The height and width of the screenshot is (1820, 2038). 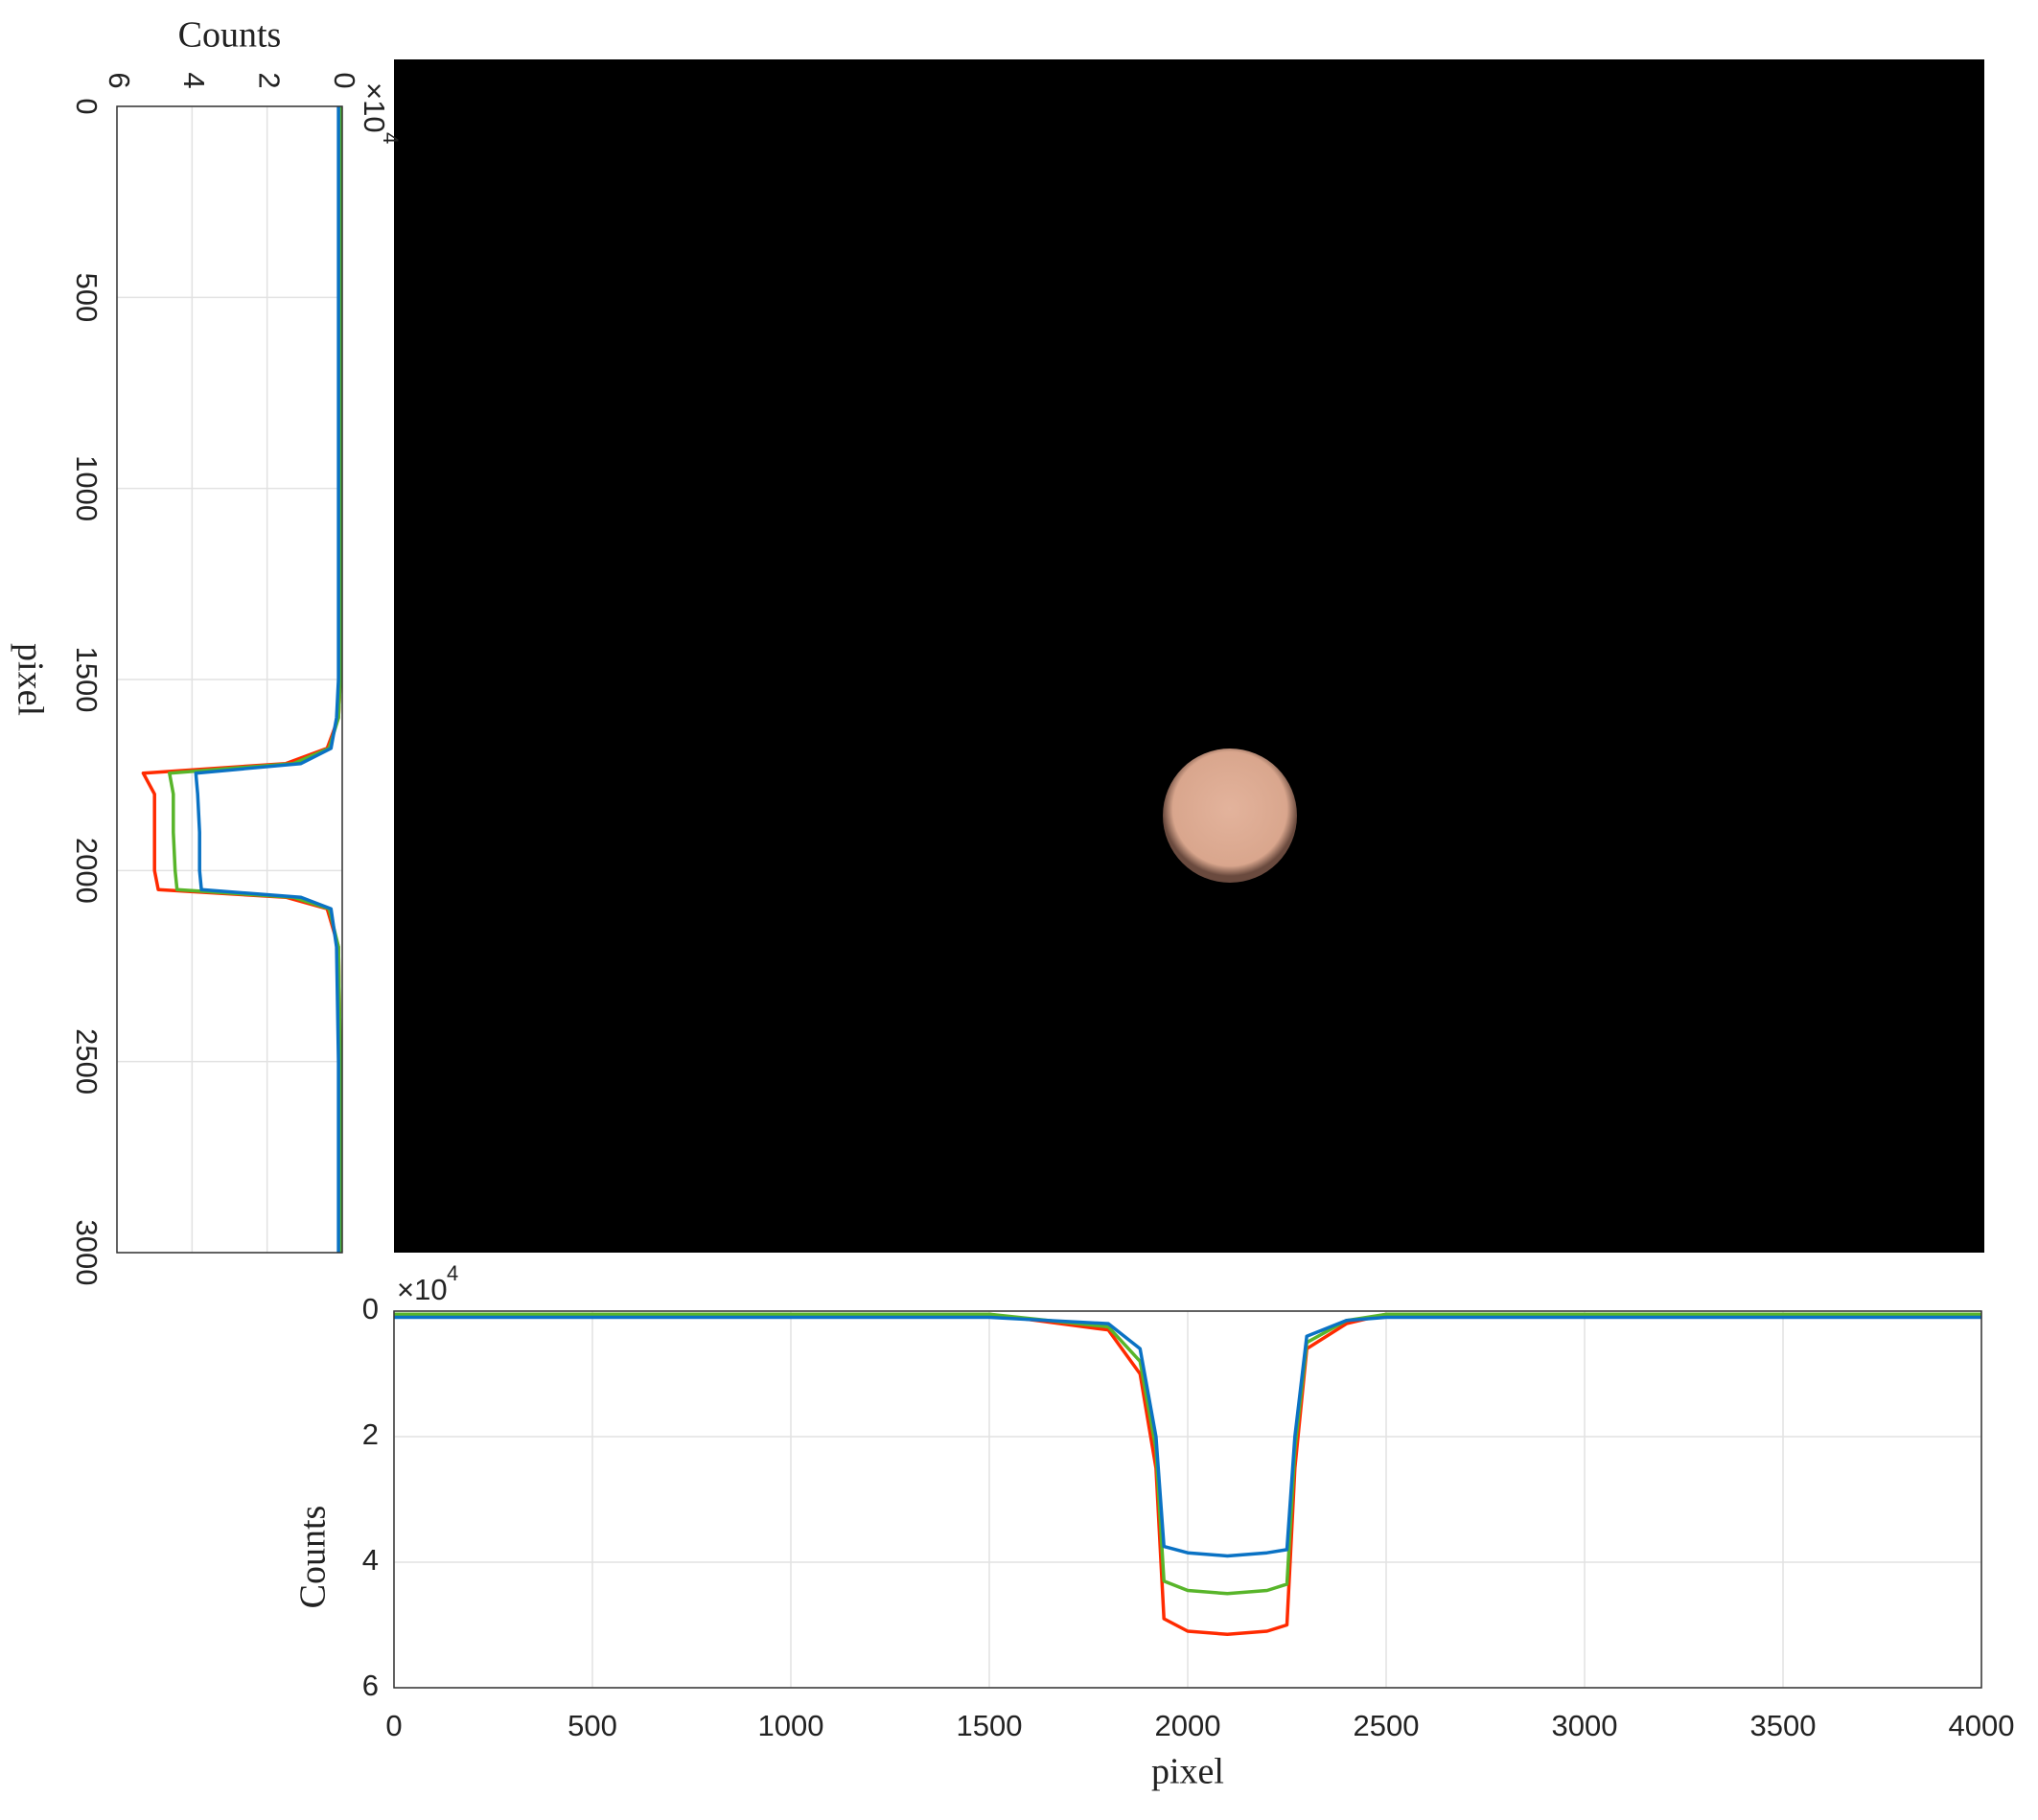 What do you see at coordinates (87, 871) in the screenshot?
I see `y-tick-label: 2000` at bounding box center [87, 871].